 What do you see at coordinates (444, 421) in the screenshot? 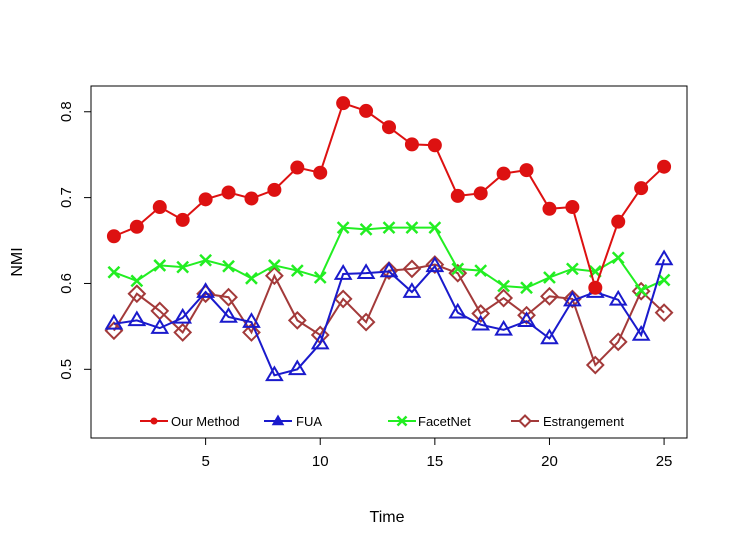
I see `legend-label-facetnet: FacetNet` at bounding box center [444, 421].